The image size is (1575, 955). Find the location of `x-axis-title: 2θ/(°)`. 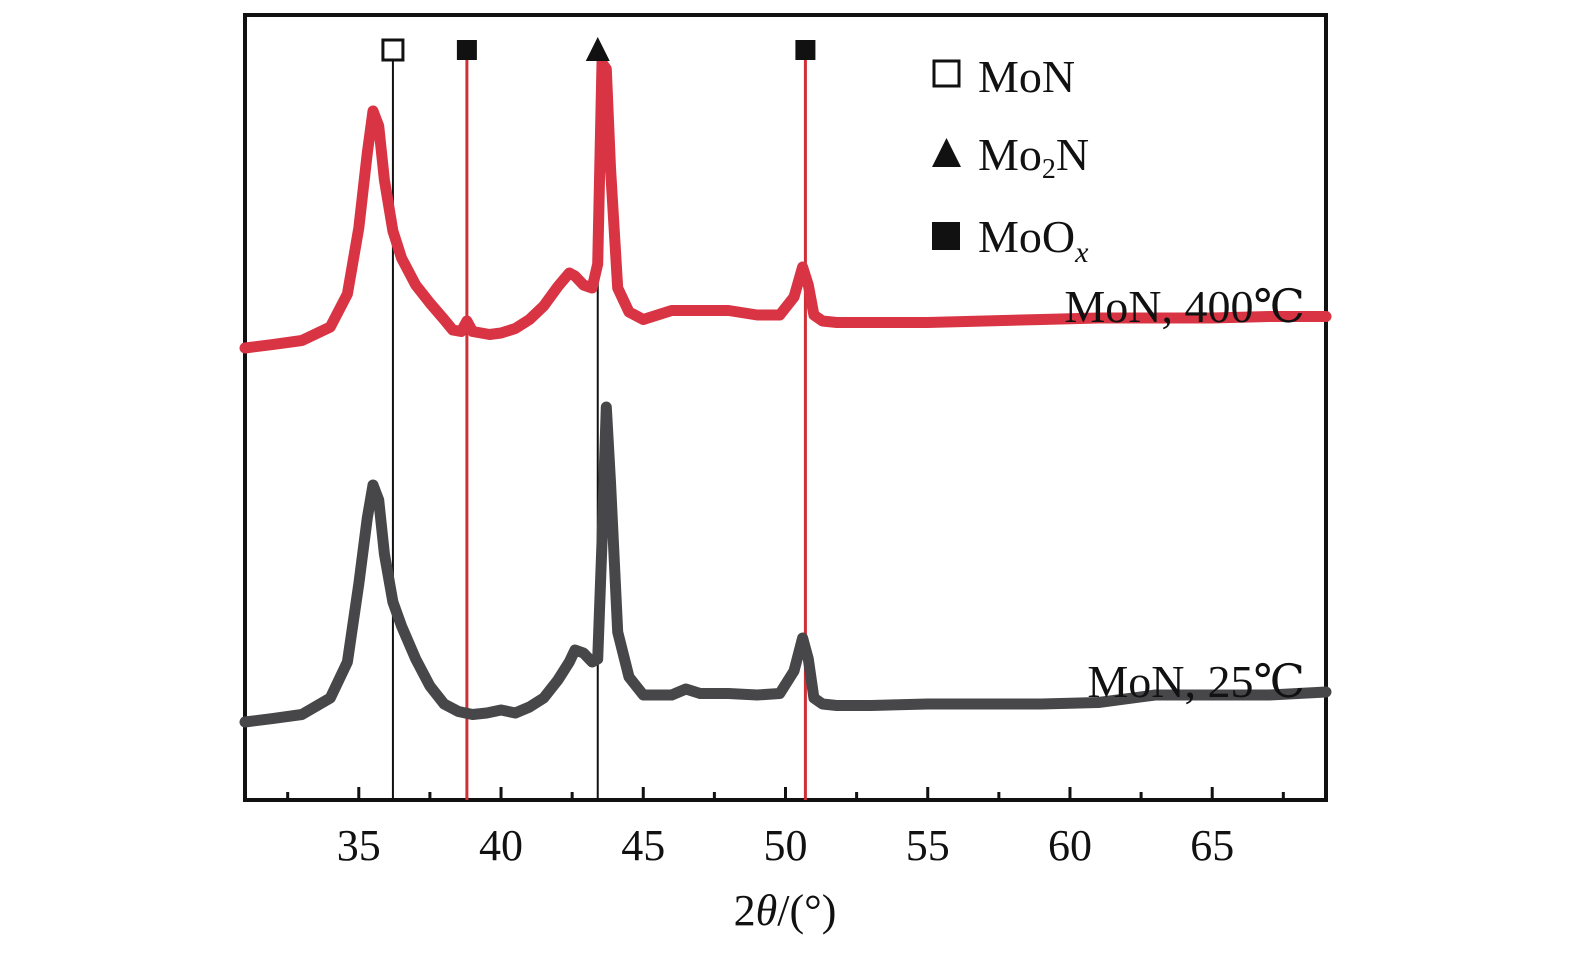

x-axis-title: 2θ/(°) is located at coordinates (785, 910).